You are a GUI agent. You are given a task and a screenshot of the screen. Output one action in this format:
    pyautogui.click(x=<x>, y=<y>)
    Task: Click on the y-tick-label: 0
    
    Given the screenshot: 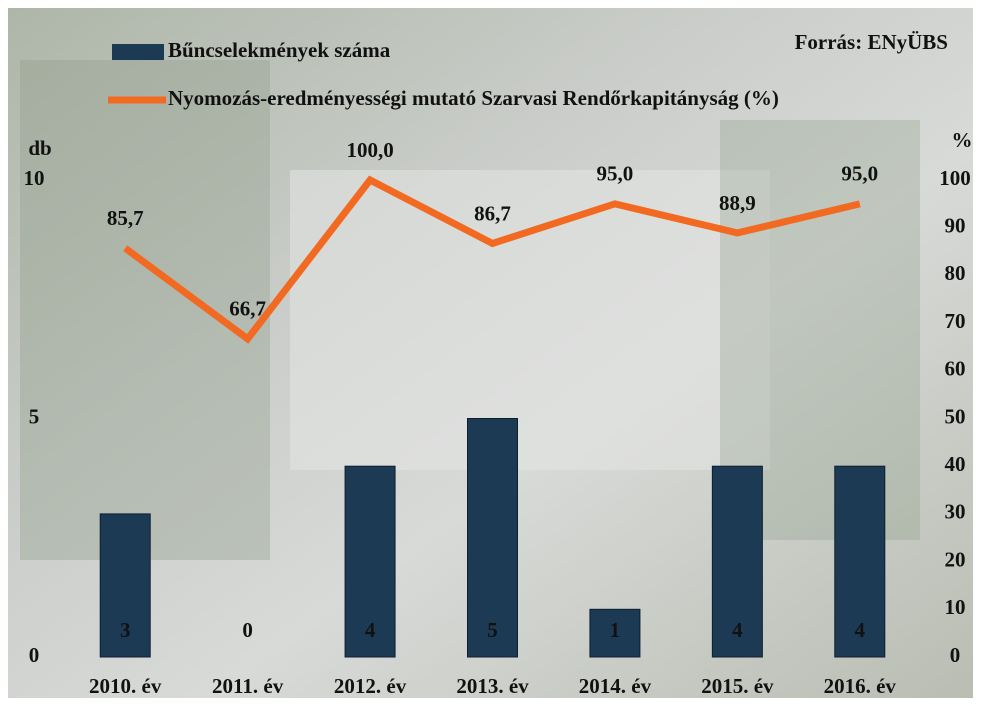 What is the action you would take?
    pyautogui.click(x=34, y=655)
    